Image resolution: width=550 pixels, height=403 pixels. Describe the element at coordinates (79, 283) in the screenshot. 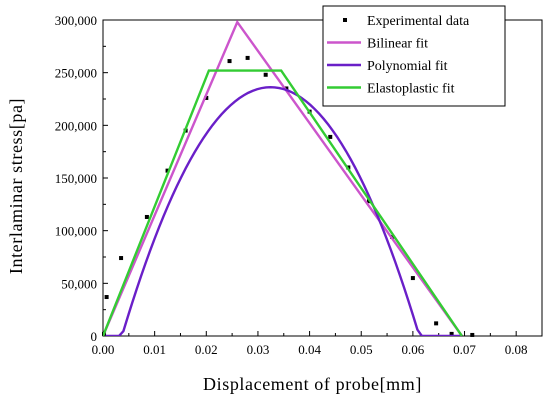

I see `y-tick-label: 50,000` at that location.